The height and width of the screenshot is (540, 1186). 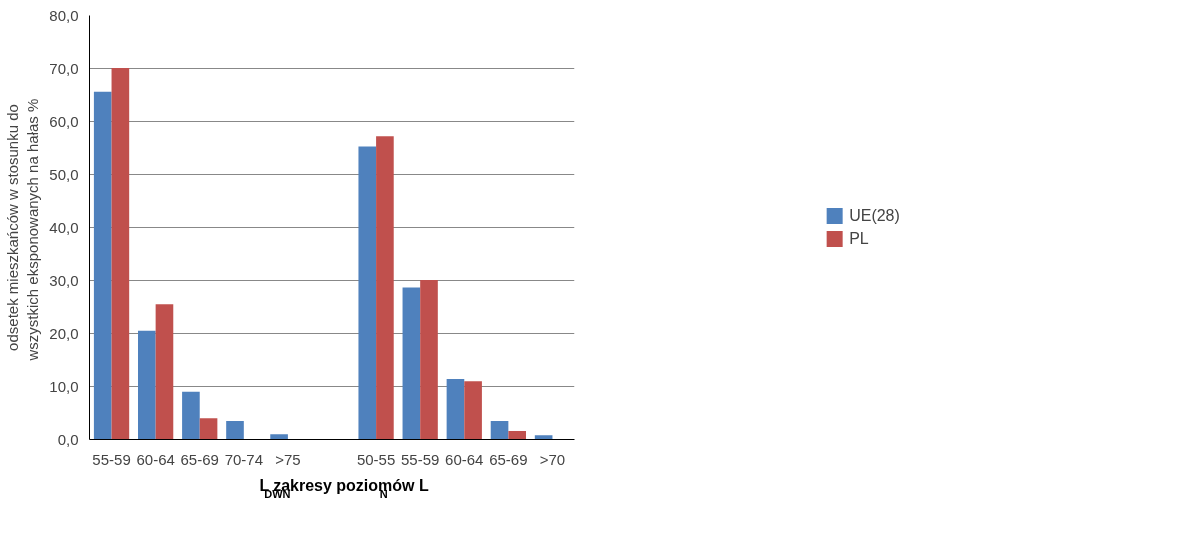 What do you see at coordinates (64, 227) in the screenshot?
I see `y-tick-label: 40,0` at bounding box center [64, 227].